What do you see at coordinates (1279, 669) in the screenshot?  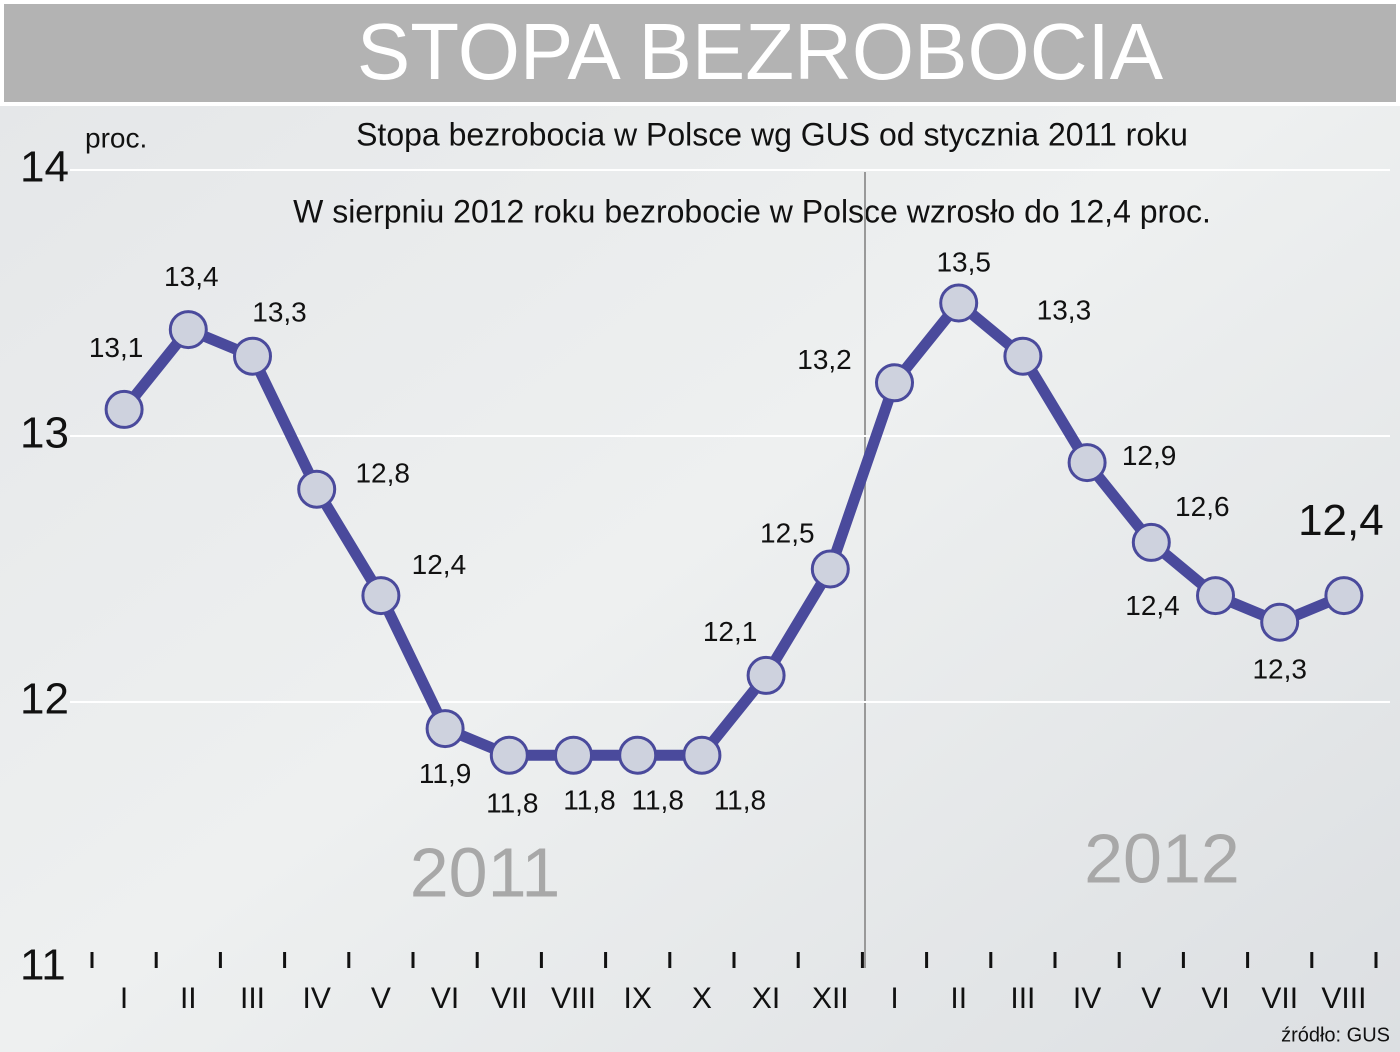 I see `data-label: 12,3` at bounding box center [1279, 669].